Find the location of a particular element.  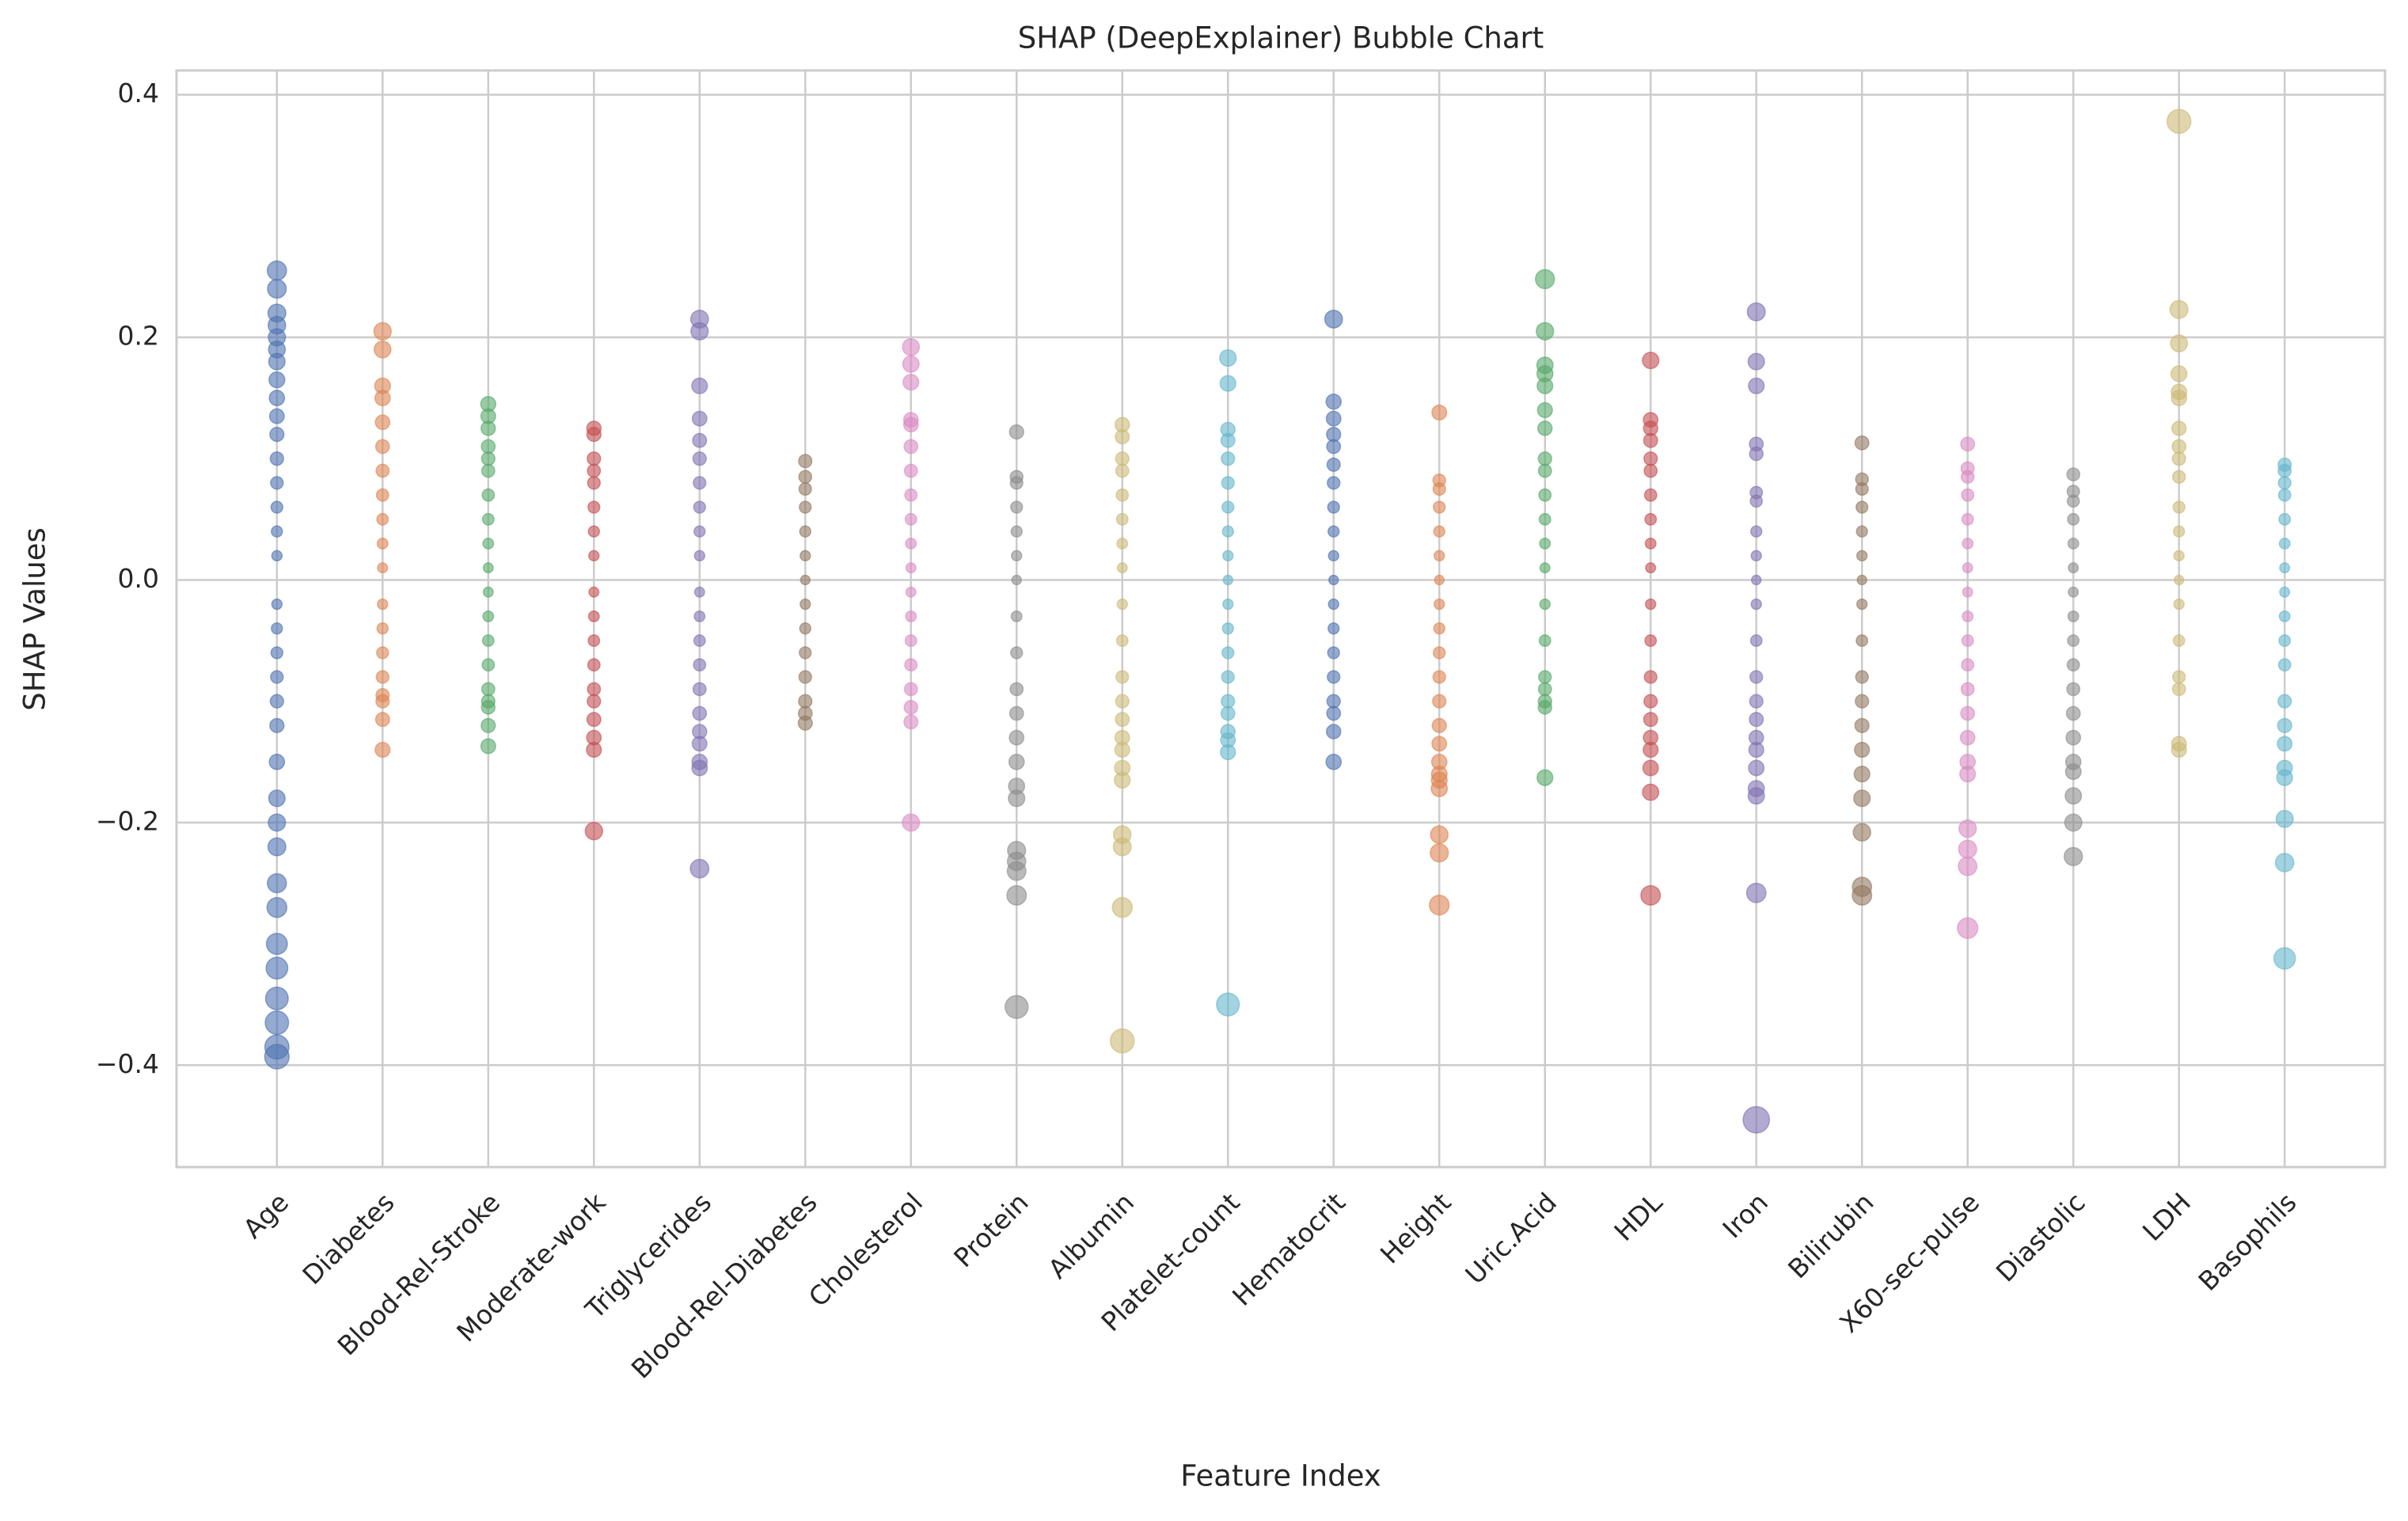

y-tick-label: 0.0 is located at coordinates (138, 578).